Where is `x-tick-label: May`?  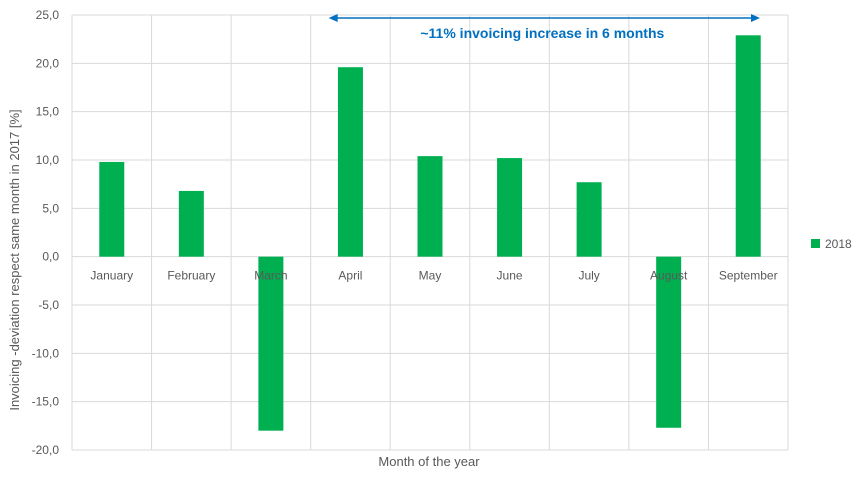
x-tick-label: May is located at coordinates (430, 276).